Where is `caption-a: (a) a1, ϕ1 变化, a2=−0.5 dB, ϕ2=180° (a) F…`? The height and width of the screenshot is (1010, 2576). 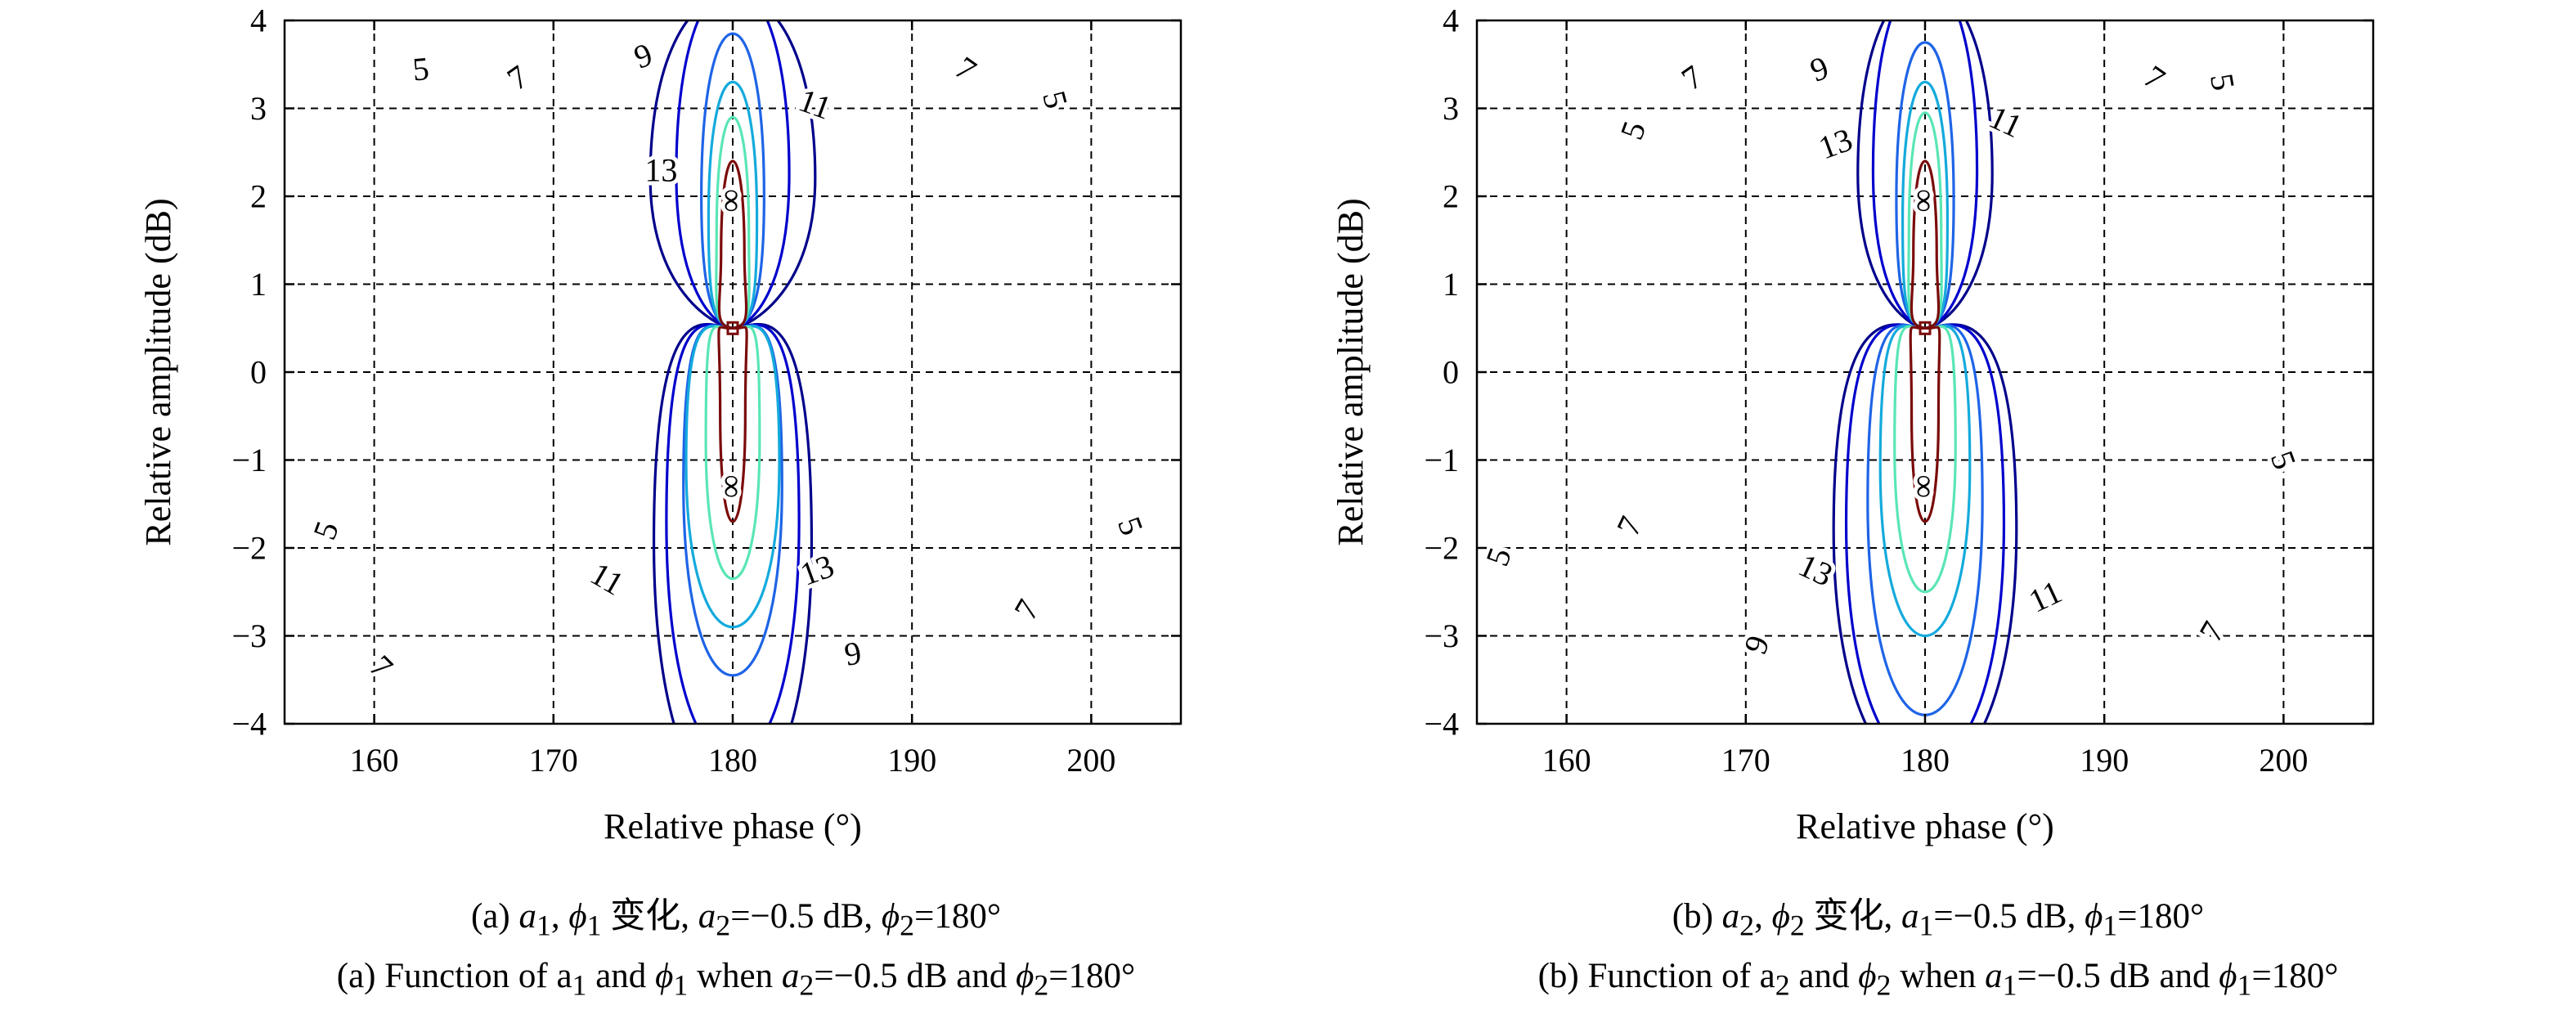
caption-a: (a) a1, ϕ1 变化, a2=−0.5 dB, ϕ2=180° (a) F… is located at coordinates (736, 950).